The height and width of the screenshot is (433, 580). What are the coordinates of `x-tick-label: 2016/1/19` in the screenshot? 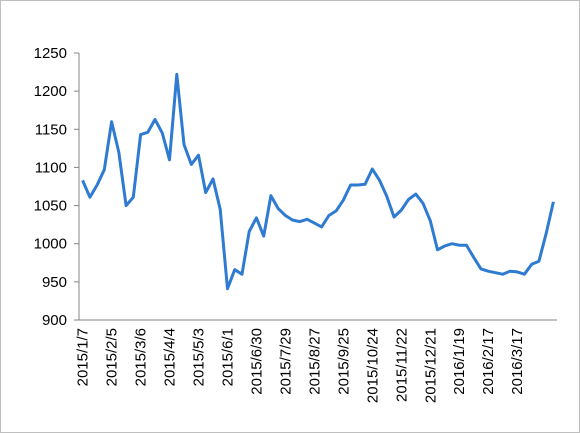 It's located at (459, 361).